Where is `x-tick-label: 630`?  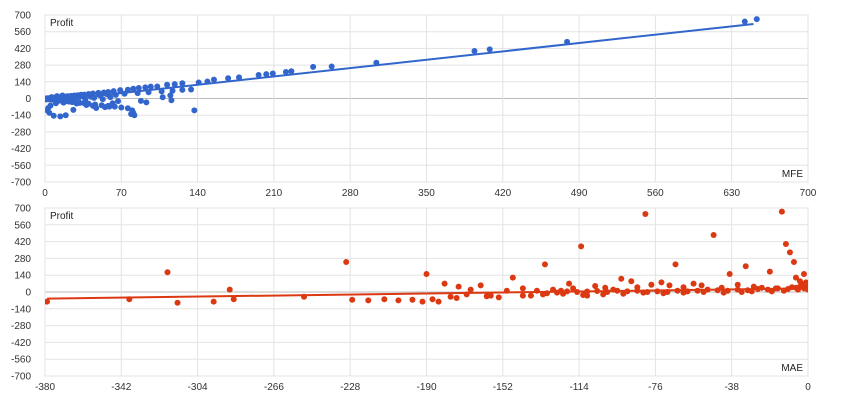
x-tick-label: 630 is located at coordinates (731, 193).